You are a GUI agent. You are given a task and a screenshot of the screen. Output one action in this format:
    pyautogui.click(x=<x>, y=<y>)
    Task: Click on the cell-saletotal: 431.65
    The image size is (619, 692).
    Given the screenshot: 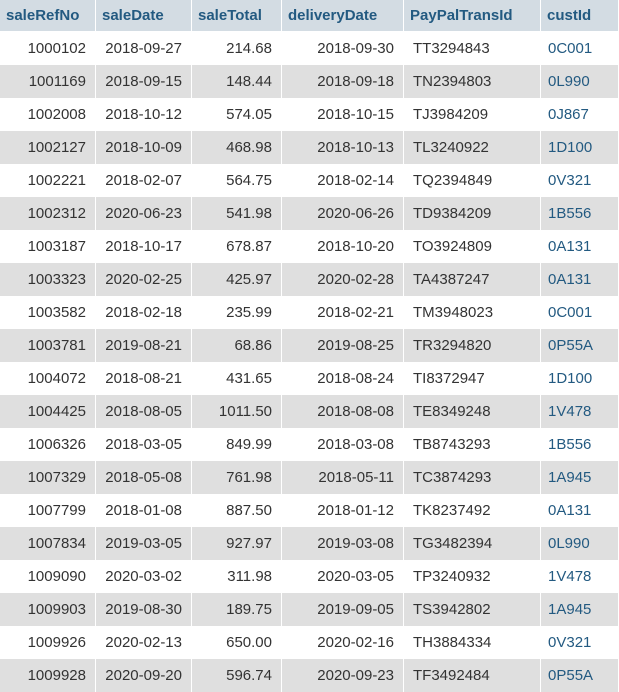 What is the action you would take?
    pyautogui.click(x=237, y=378)
    